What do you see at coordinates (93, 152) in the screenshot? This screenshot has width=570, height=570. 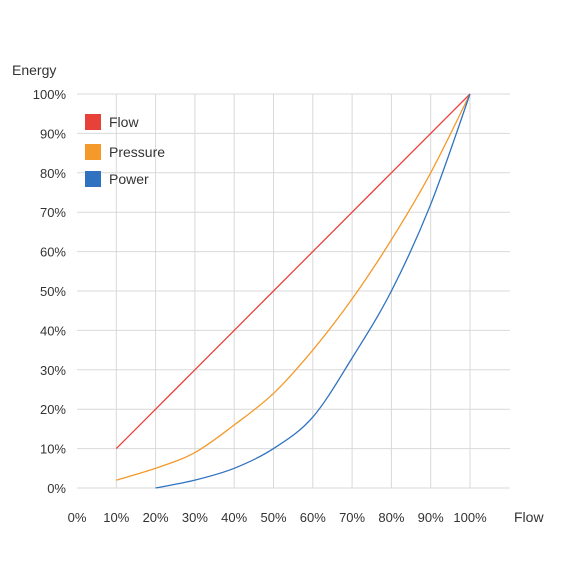 I see `legend-swatch-pressure` at bounding box center [93, 152].